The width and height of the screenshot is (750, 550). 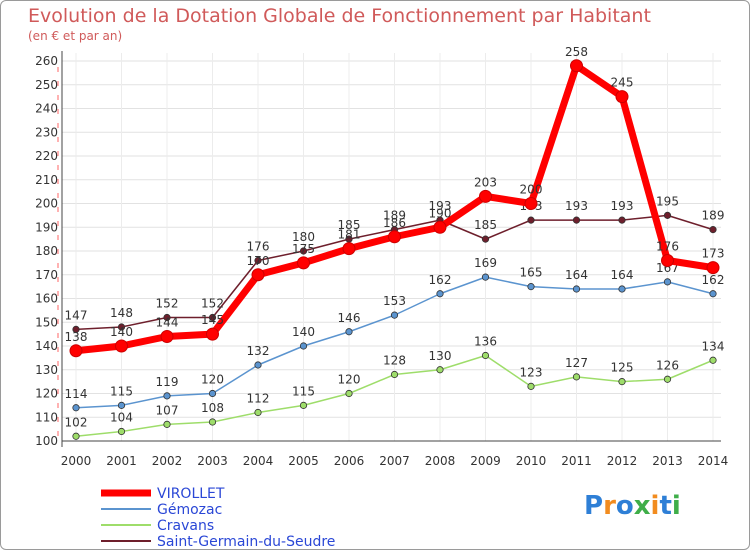 I want to click on data-label-cravans: 127, so click(x=576, y=363).